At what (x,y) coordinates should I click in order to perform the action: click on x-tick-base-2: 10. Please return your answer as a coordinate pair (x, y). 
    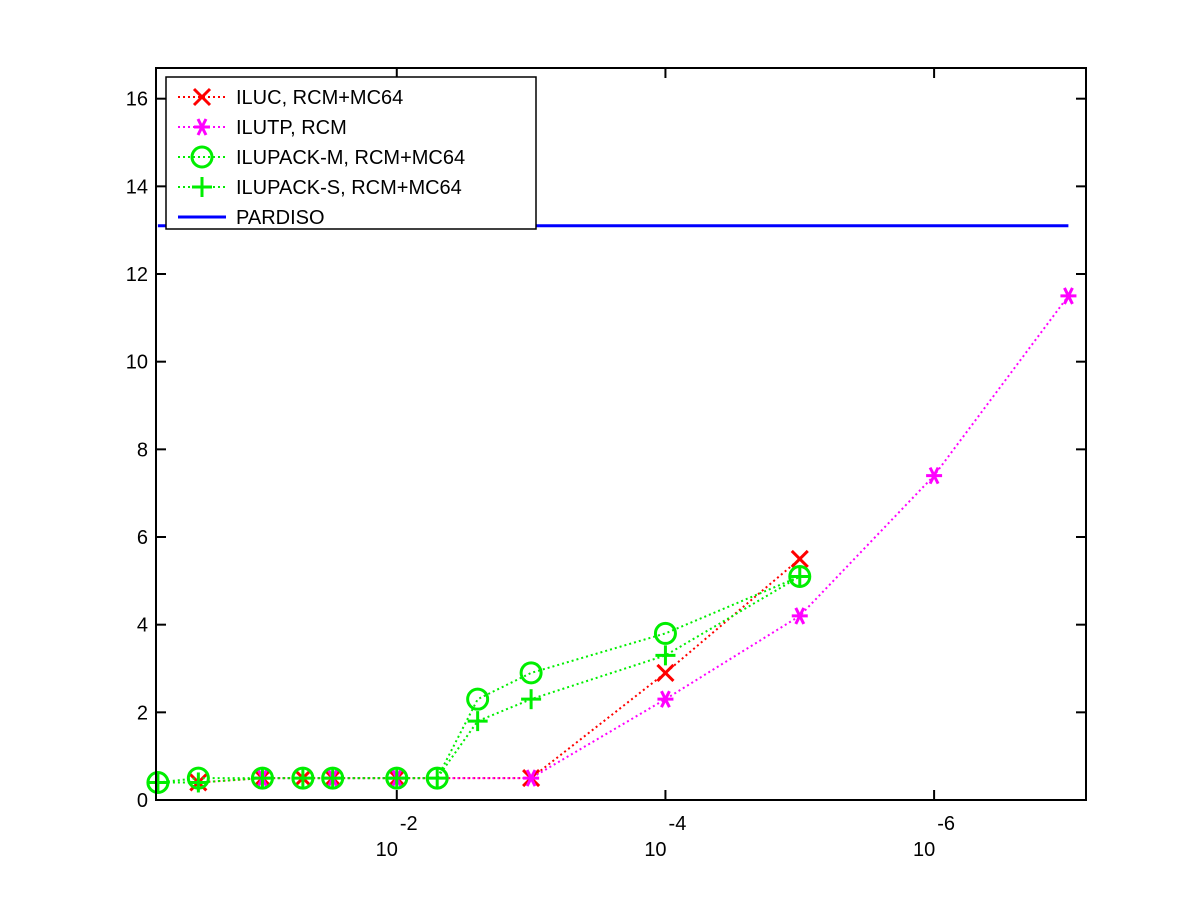
    Looking at the image, I should click on (924, 850).